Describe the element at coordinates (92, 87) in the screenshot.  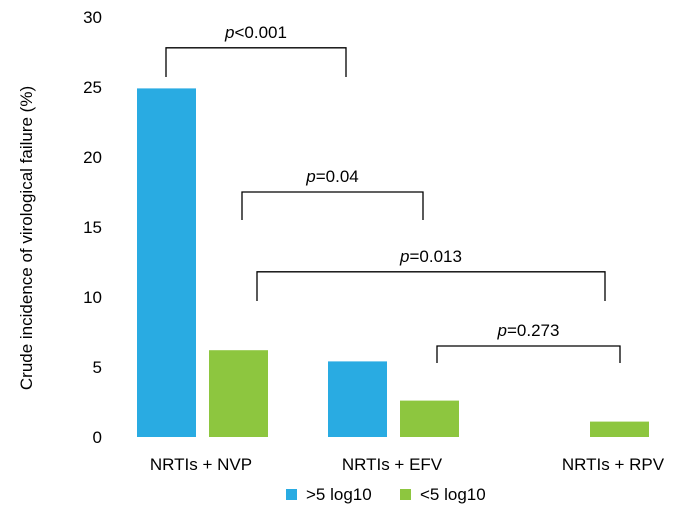
I see `y-tick-label: 25` at that location.